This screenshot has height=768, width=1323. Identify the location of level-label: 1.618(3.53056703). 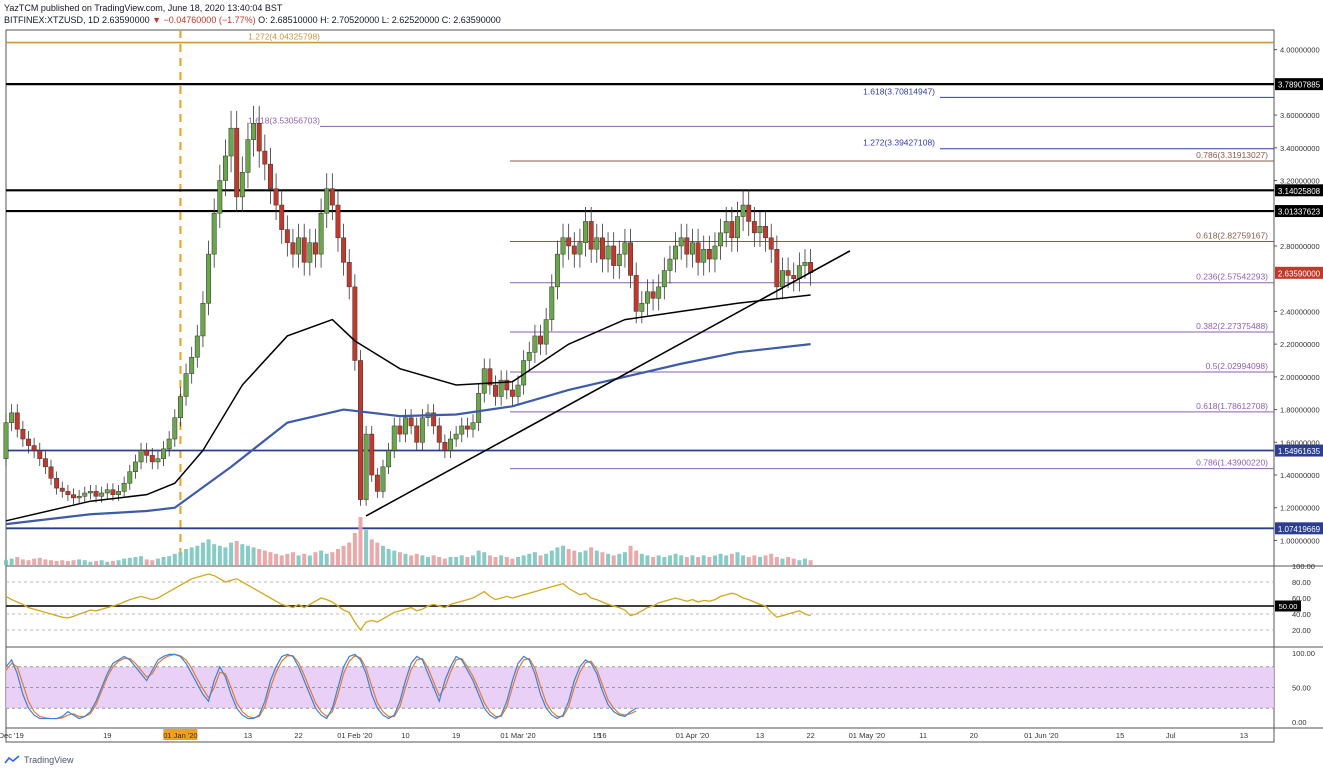
(284, 120).